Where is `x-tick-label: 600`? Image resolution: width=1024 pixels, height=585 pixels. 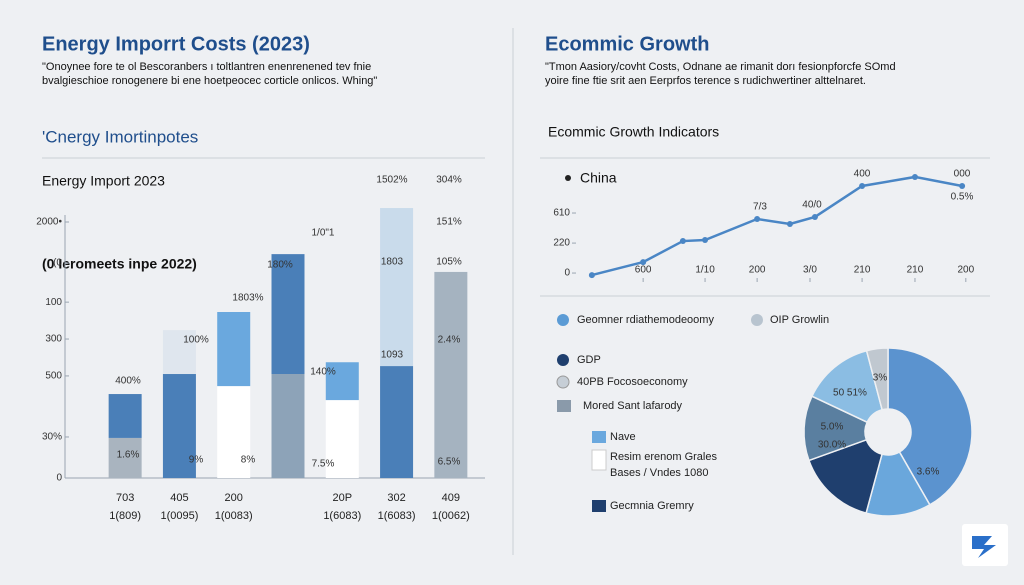 x-tick-label: 600 is located at coordinates (643, 270).